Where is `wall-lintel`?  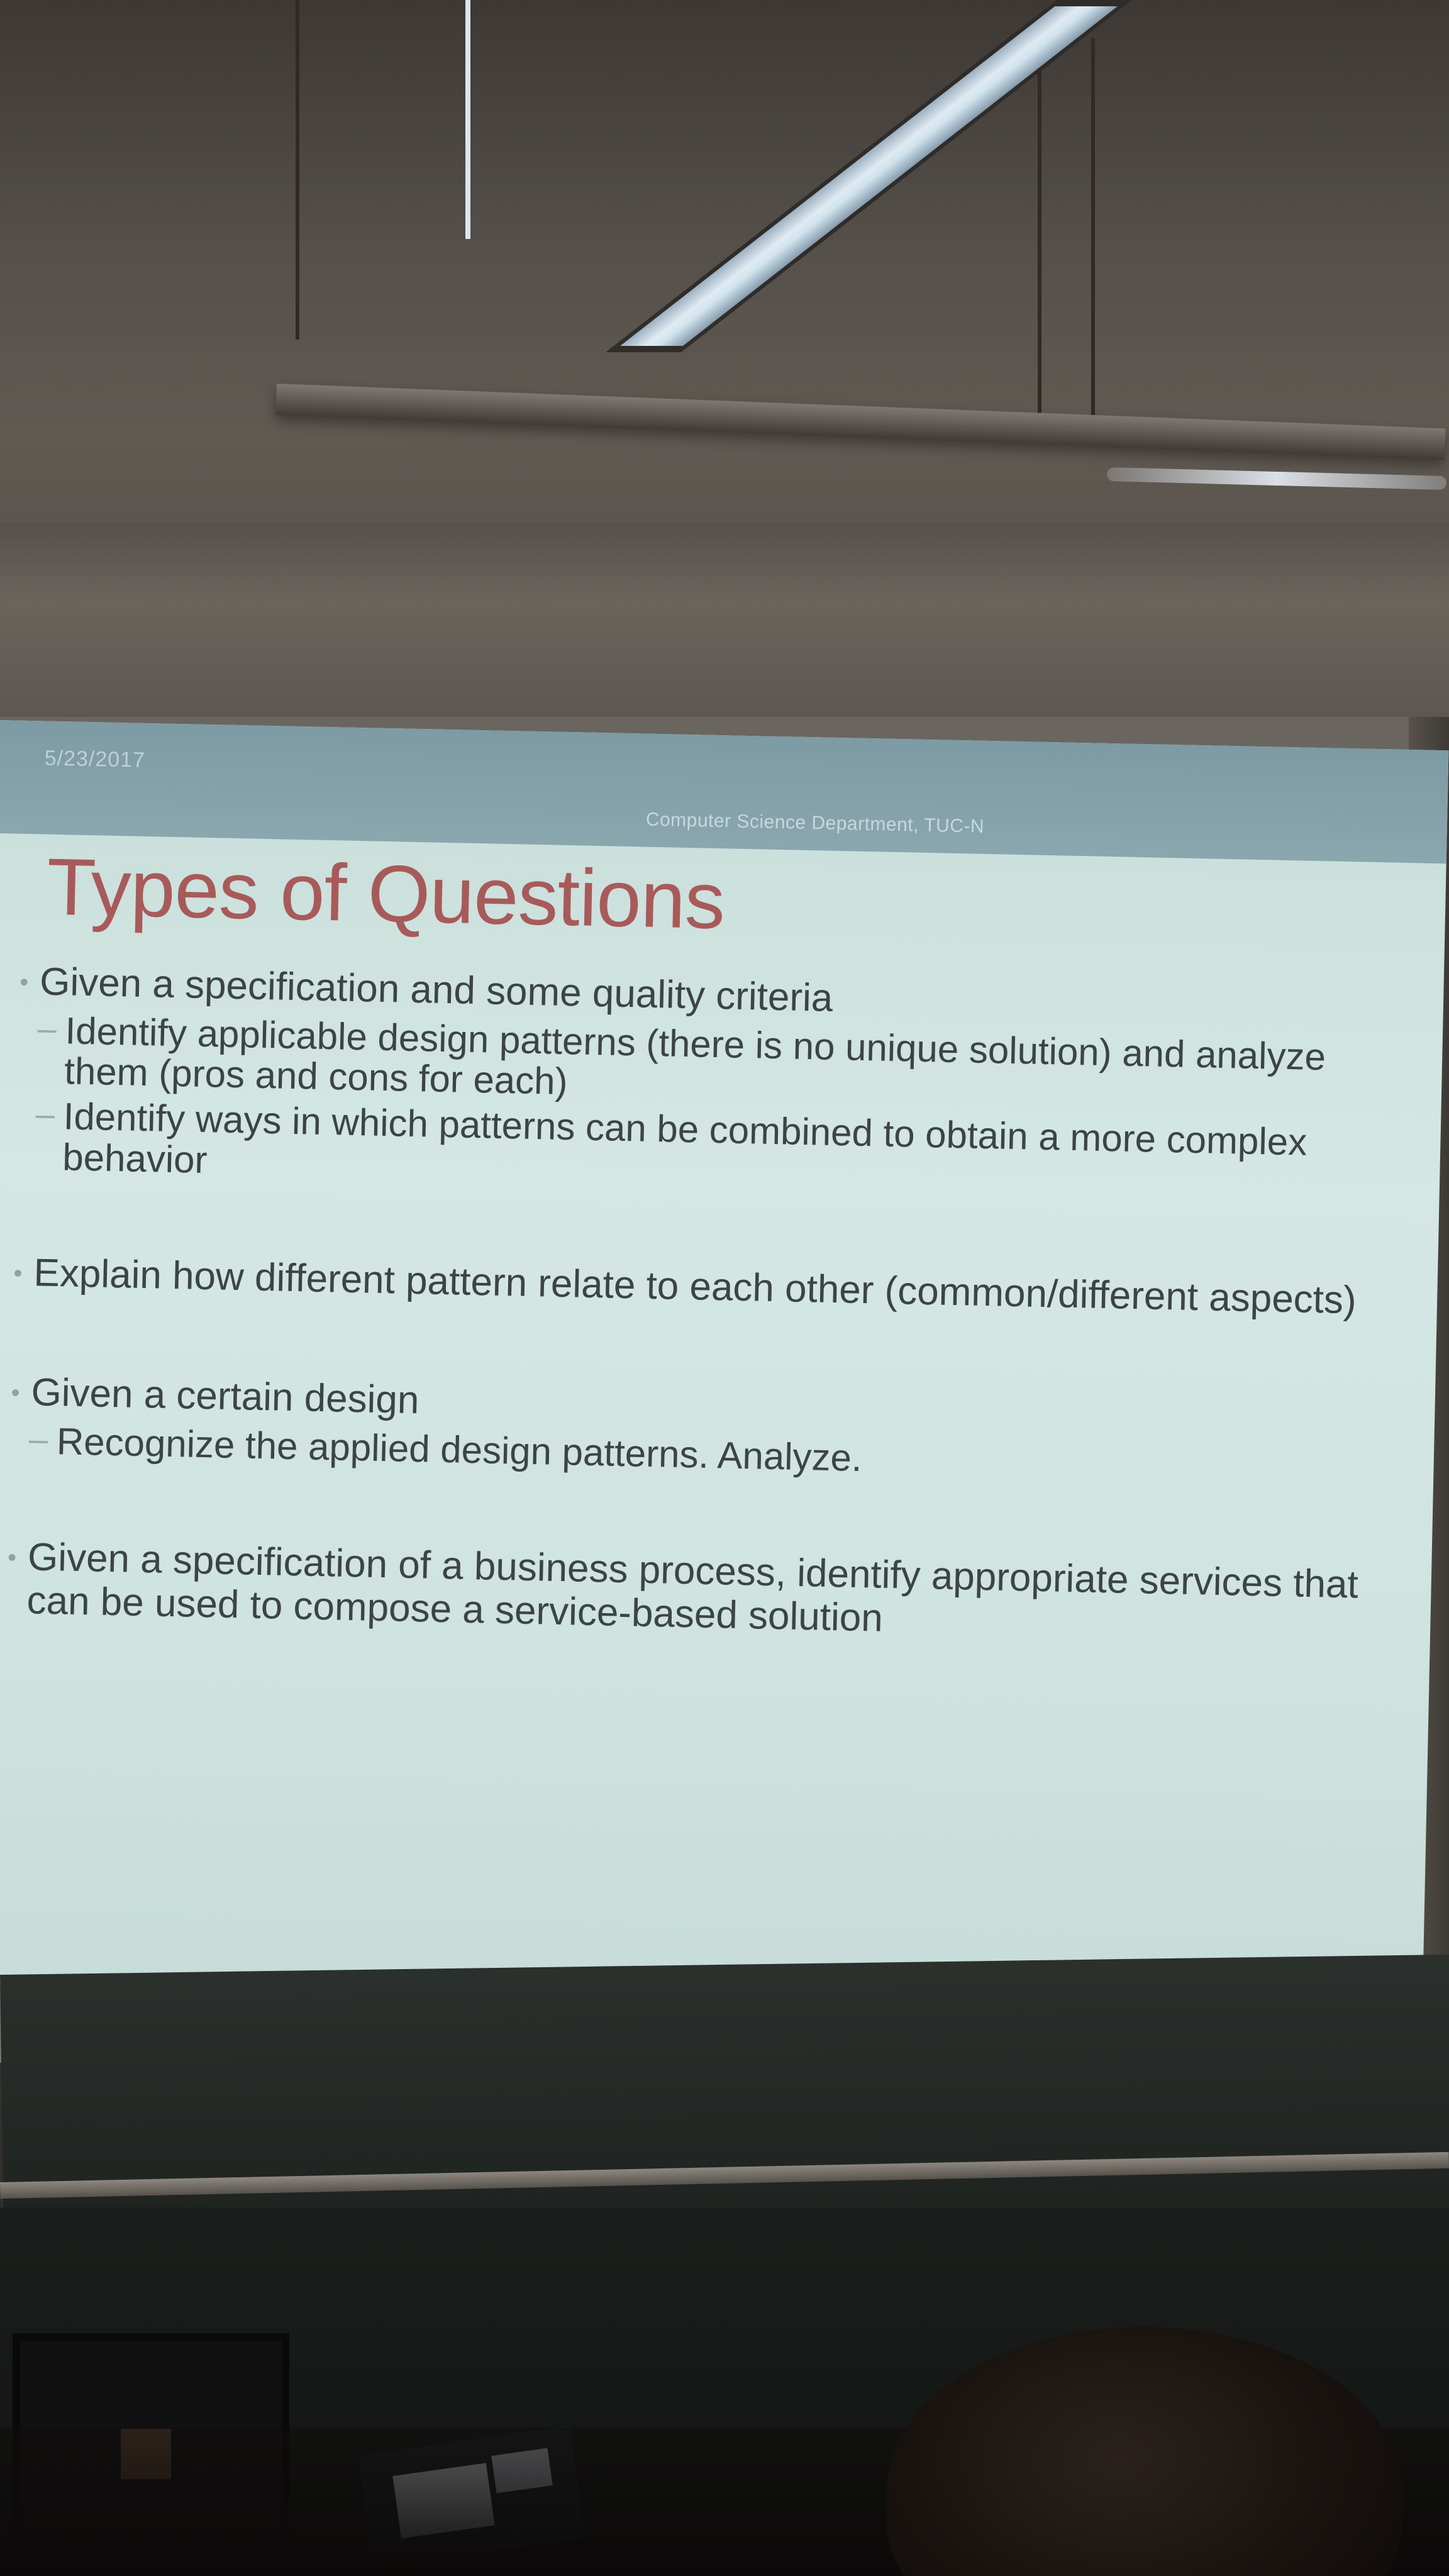 wall-lintel is located at coordinates (724, 622).